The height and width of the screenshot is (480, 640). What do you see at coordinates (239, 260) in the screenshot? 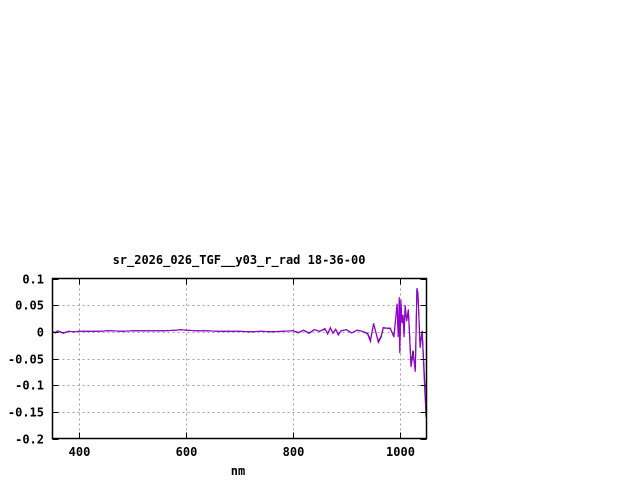
I see `chart-title: sr_2026_026_TGF__y03_r_rad 18-36-00` at bounding box center [239, 260].